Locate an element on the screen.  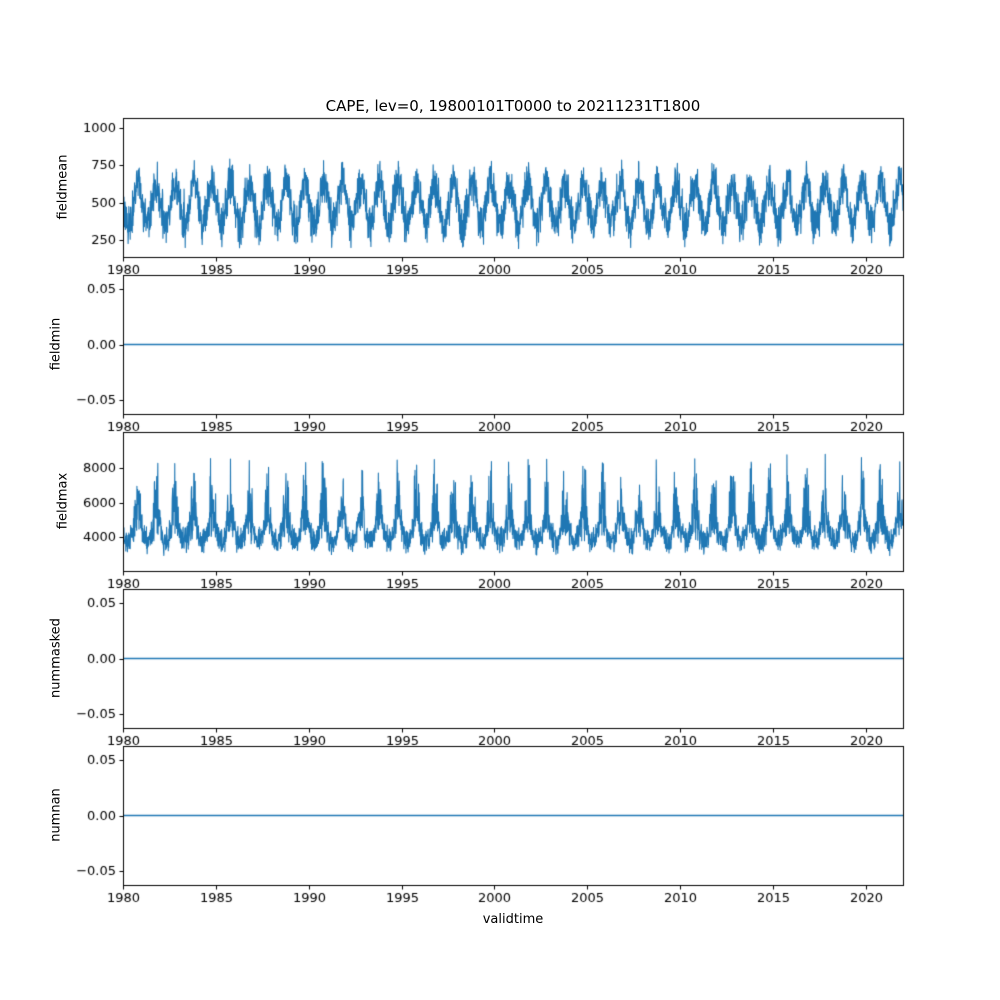
ylabel-fieldmax: fieldmax is located at coordinates (63, 501).